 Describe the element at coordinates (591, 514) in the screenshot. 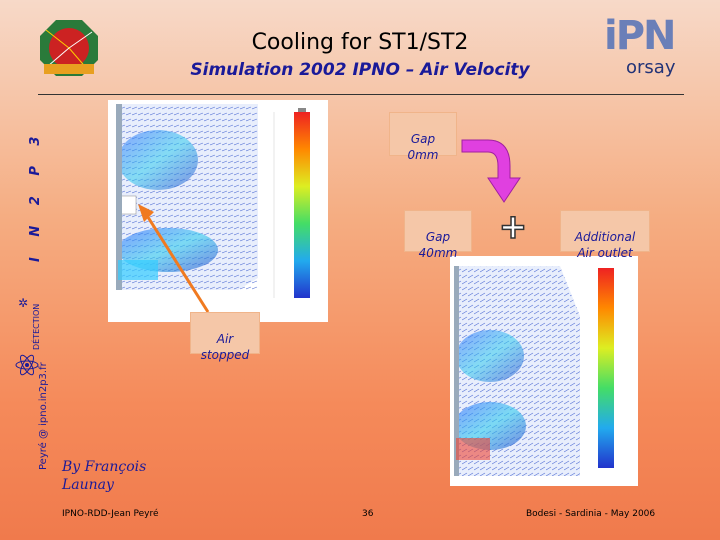

I see `footer-right: Bodesi - Sardinia - May 2006` at that location.